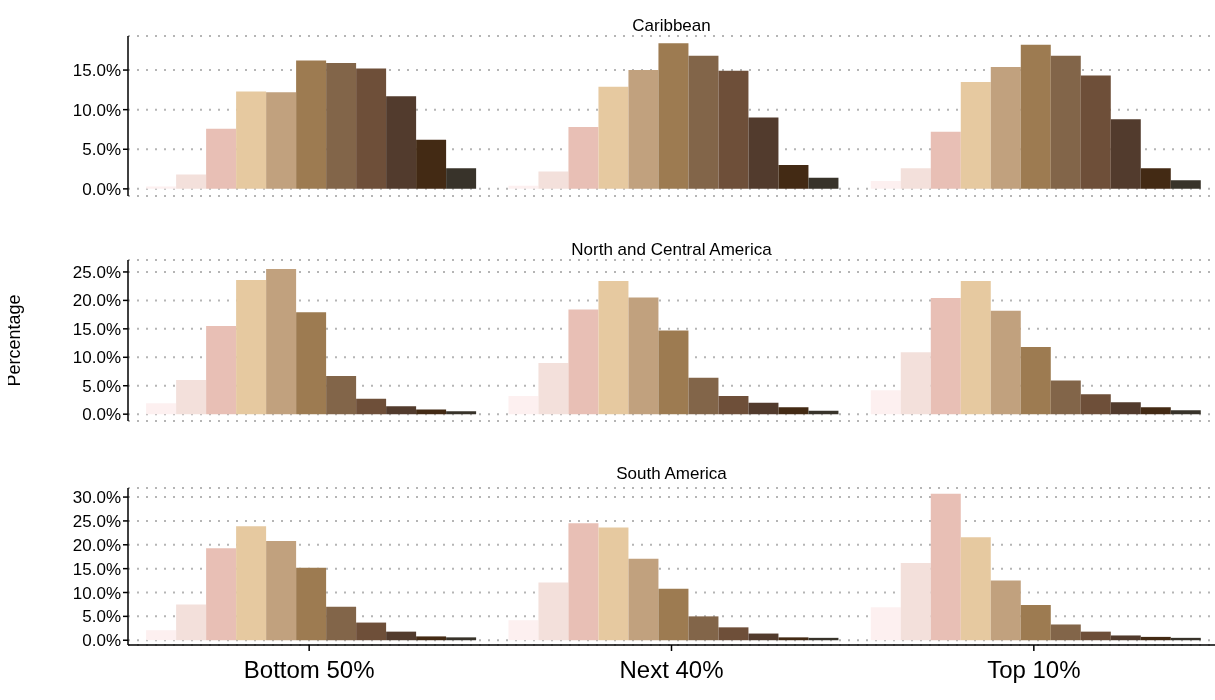 Image resolution: width=1215 pixels, height=700 pixels. I want to click on y-axis-title: Percentage, so click(14, 340).